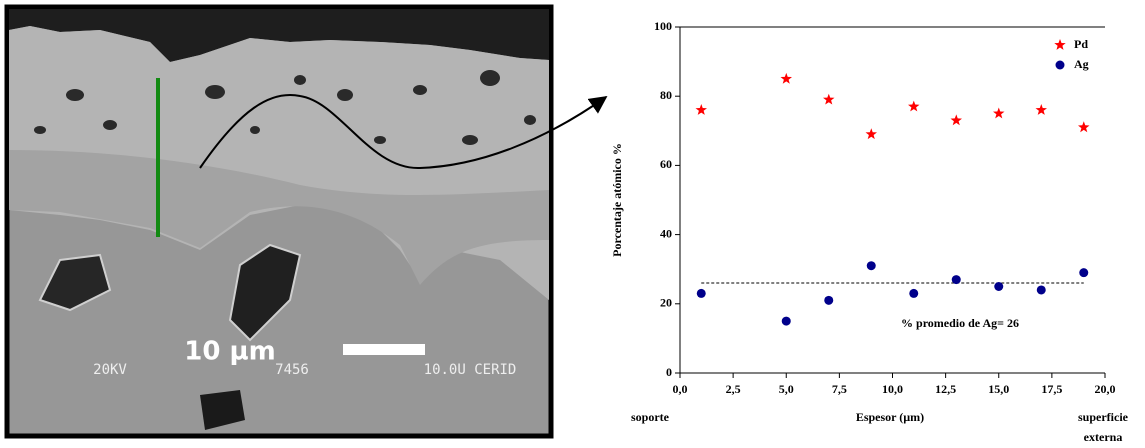 This screenshot has width=1145, height=448. What do you see at coordinates (839, 389) in the screenshot?
I see `x-tick-label: 7,5` at bounding box center [839, 389].